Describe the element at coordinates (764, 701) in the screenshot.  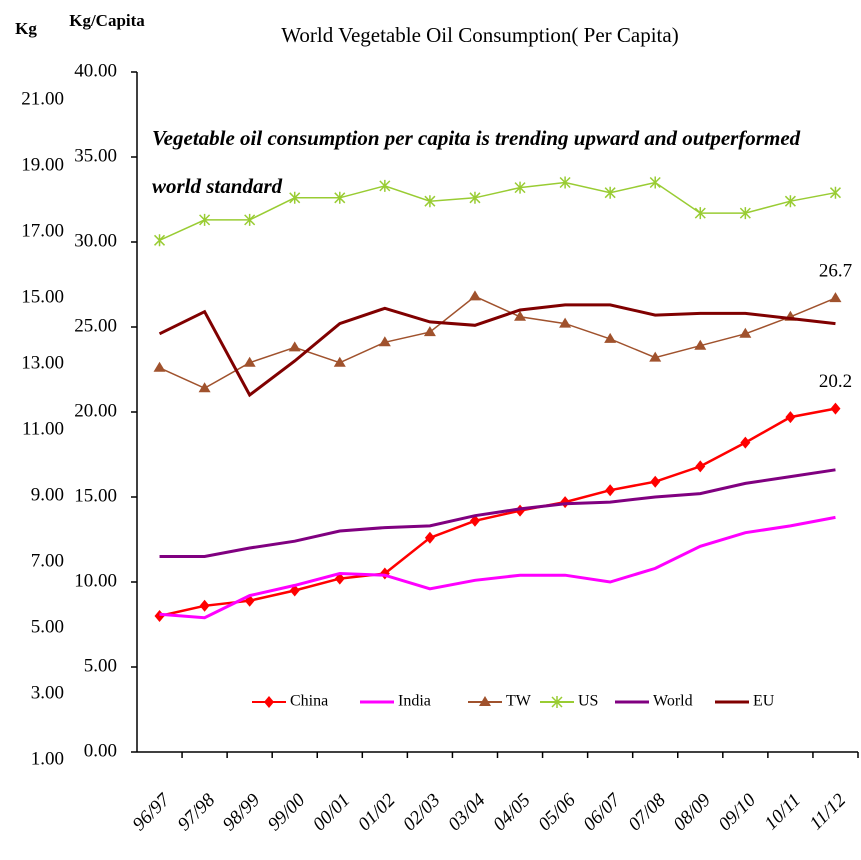
I see `legend-label: EU` at that location.